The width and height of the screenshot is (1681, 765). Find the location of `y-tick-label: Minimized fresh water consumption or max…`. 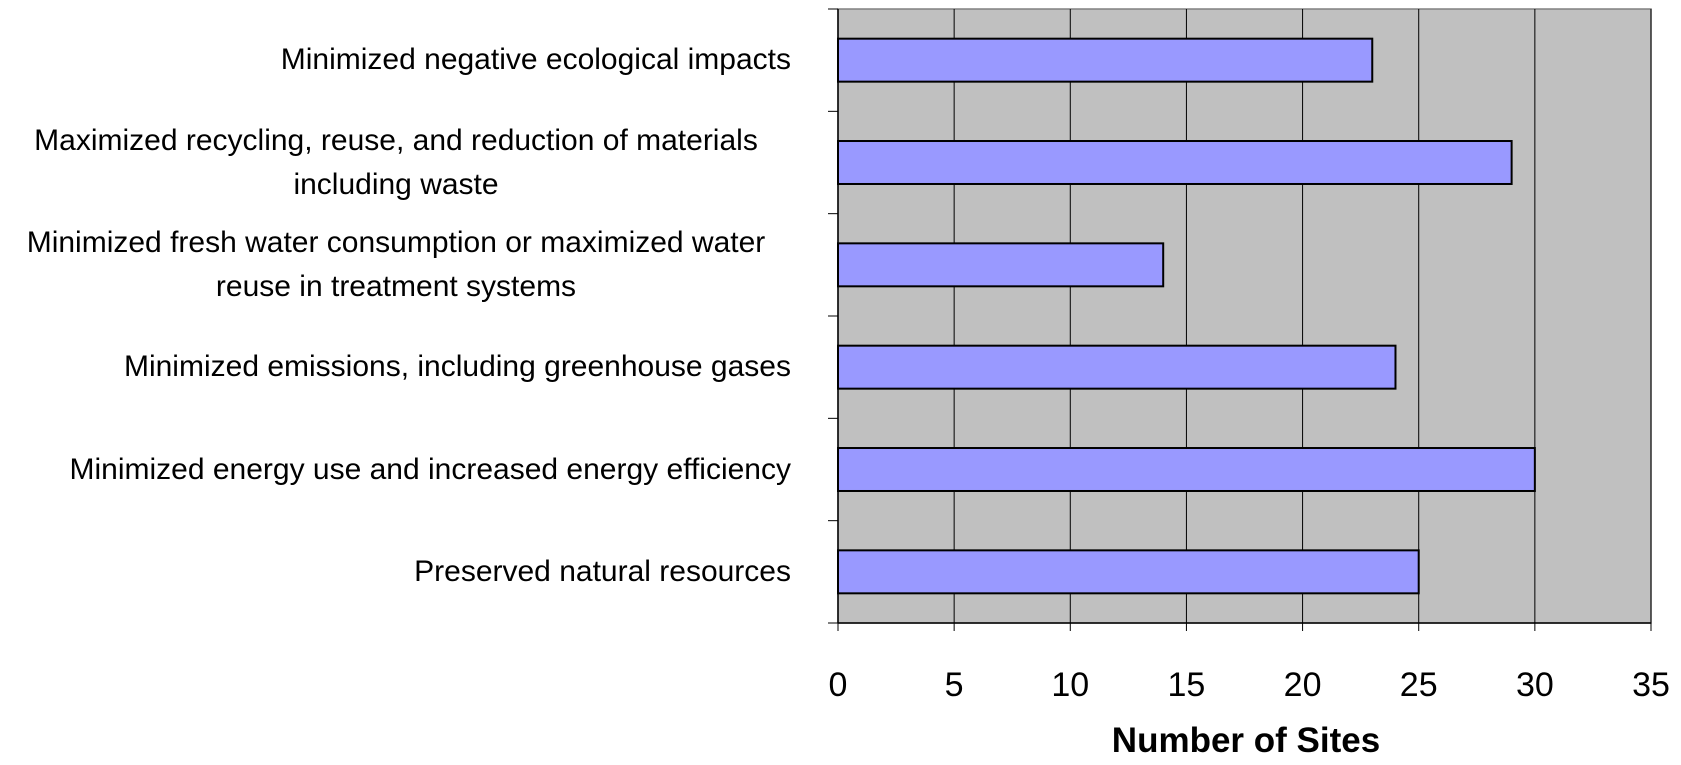

y-tick-label: Minimized fresh water consumption or max… is located at coordinates (396, 265).